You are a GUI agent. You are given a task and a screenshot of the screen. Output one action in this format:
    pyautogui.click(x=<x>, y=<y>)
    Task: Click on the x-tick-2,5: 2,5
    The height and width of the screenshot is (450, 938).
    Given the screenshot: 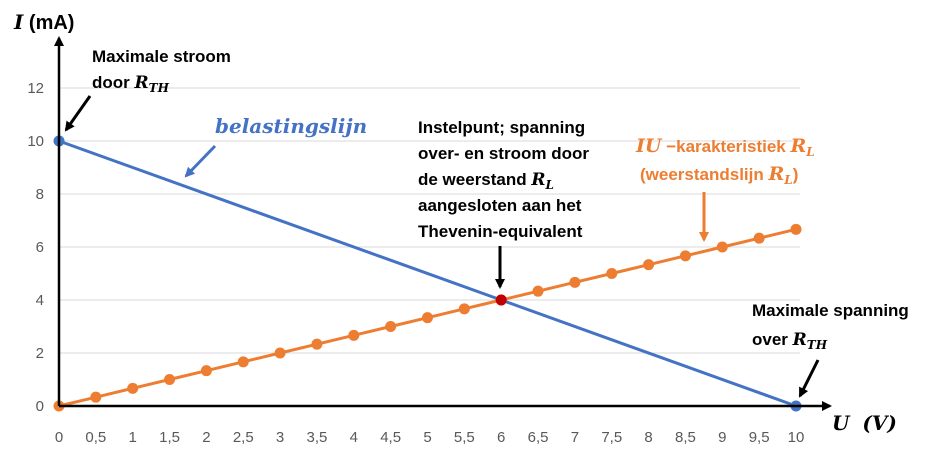 What is the action you would take?
    pyautogui.click(x=243, y=437)
    